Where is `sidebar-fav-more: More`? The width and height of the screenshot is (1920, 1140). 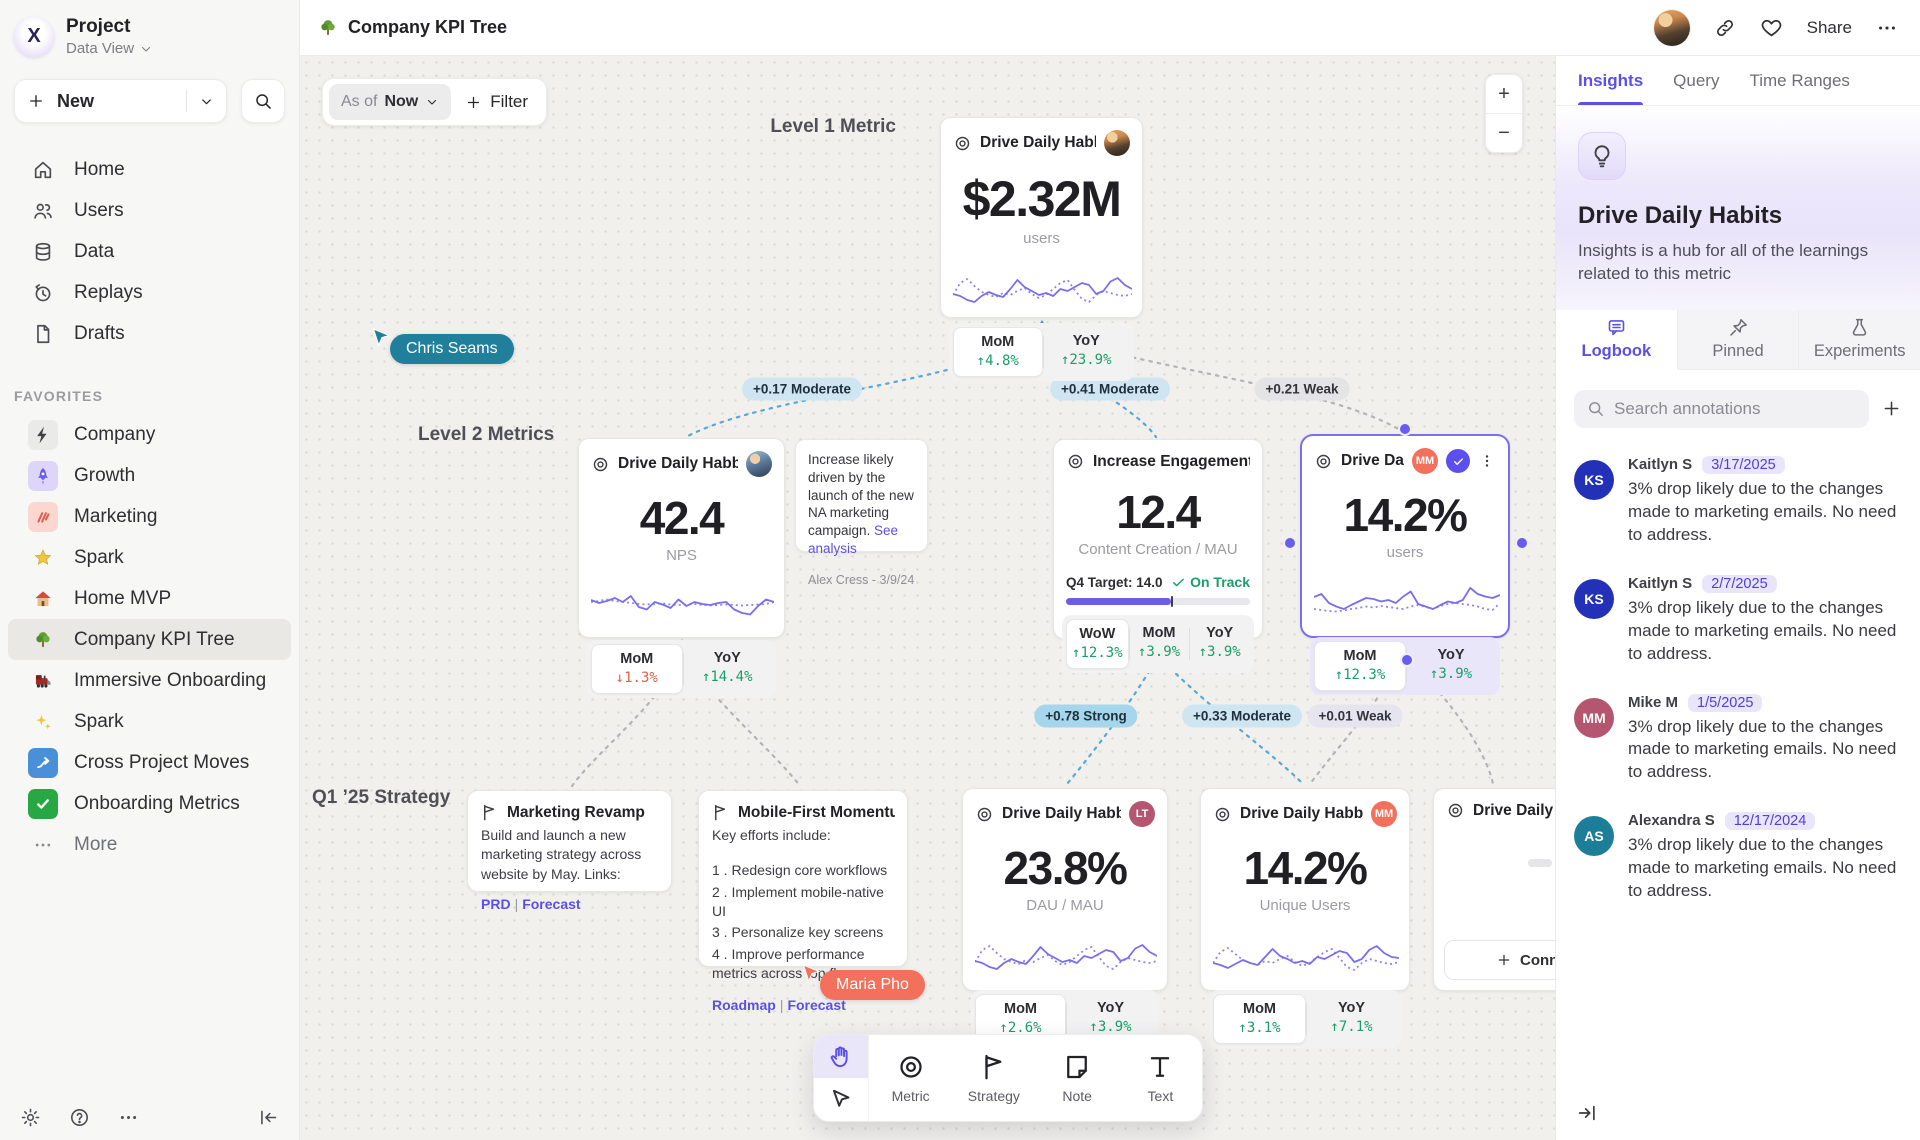 sidebar-fav-more: More is located at coordinates (149, 844).